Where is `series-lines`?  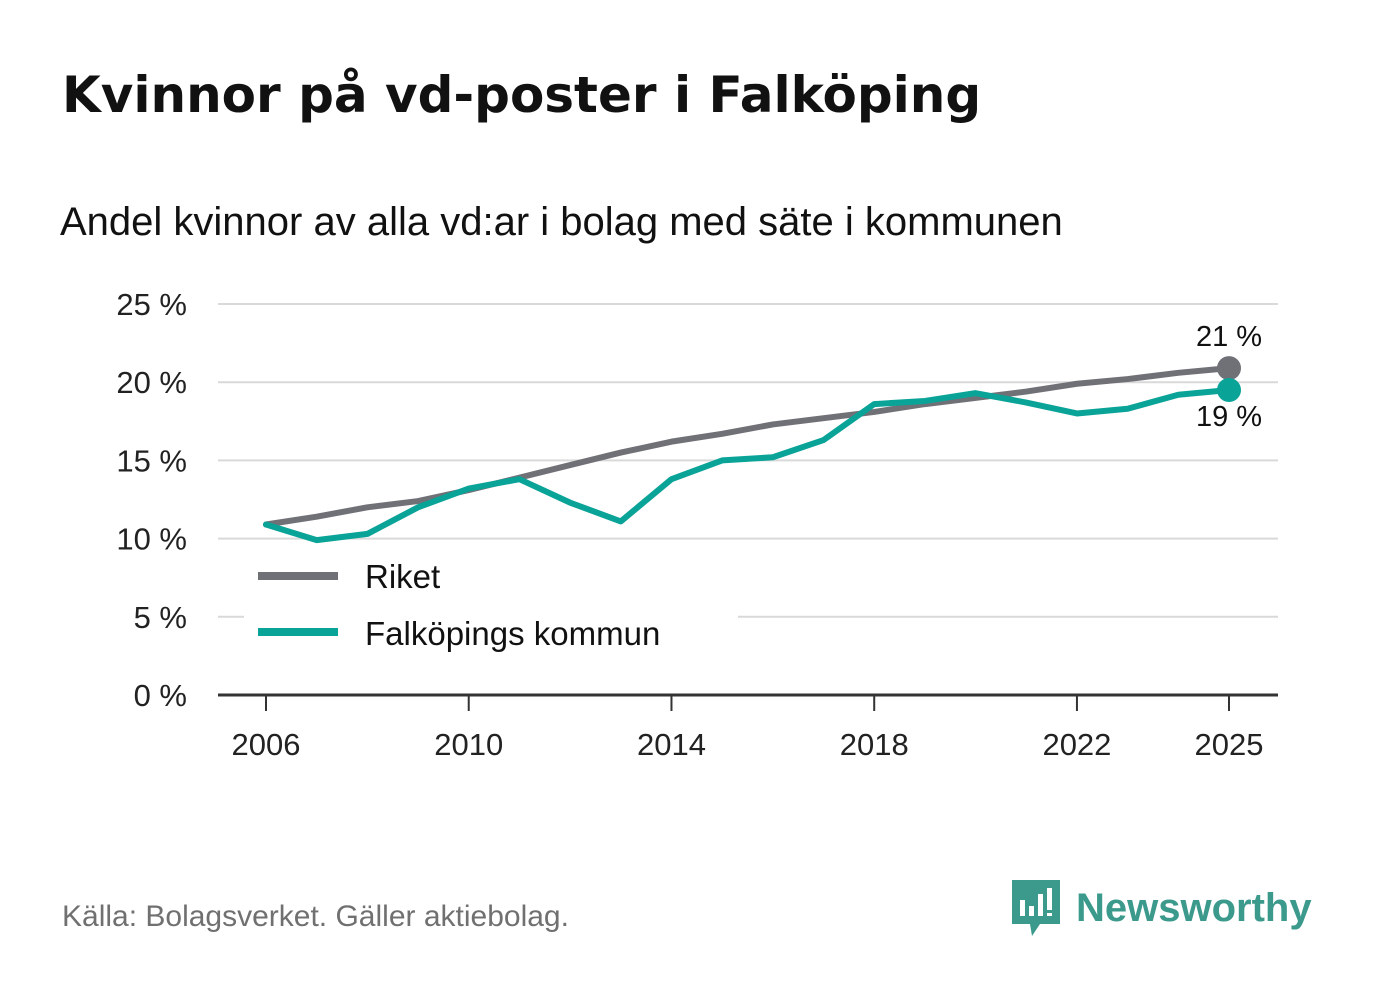
series-lines is located at coordinates (747, 454).